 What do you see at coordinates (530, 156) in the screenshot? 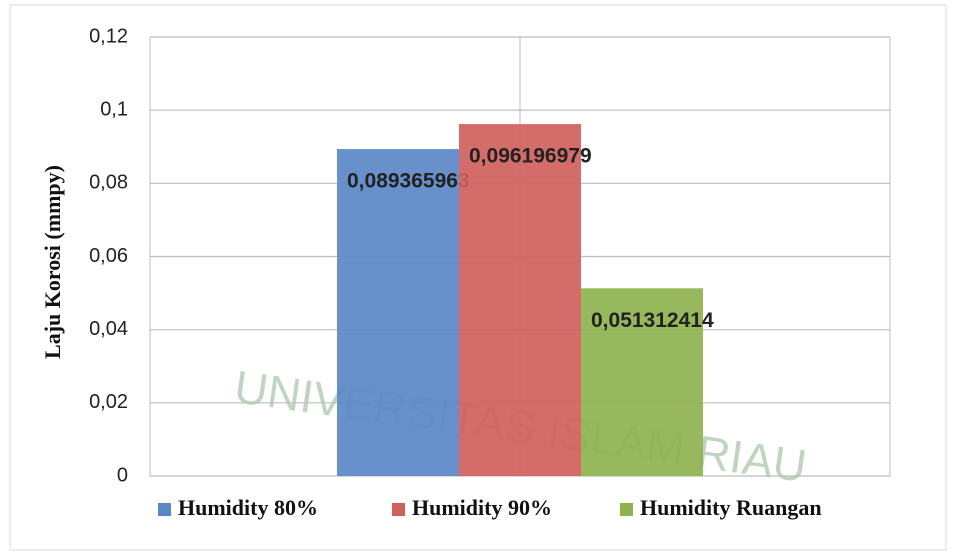
I see `data-label: 0,096196979` at bounding box center [530, 156].